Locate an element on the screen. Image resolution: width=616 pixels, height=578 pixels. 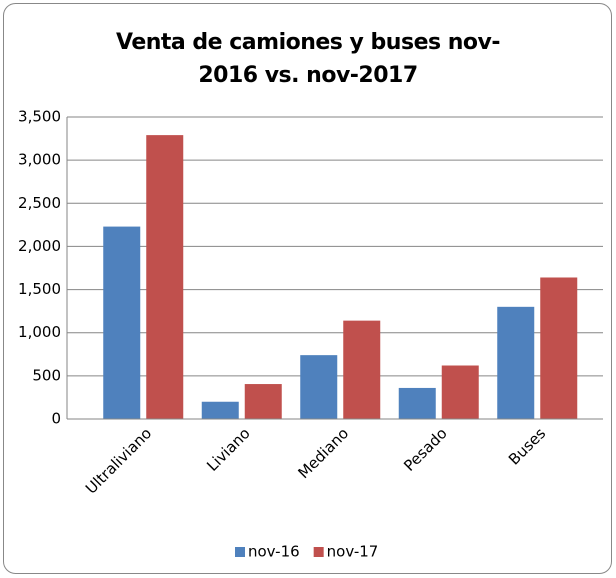
y-tick-label: 2,500 is located at coordinates (39, 203).